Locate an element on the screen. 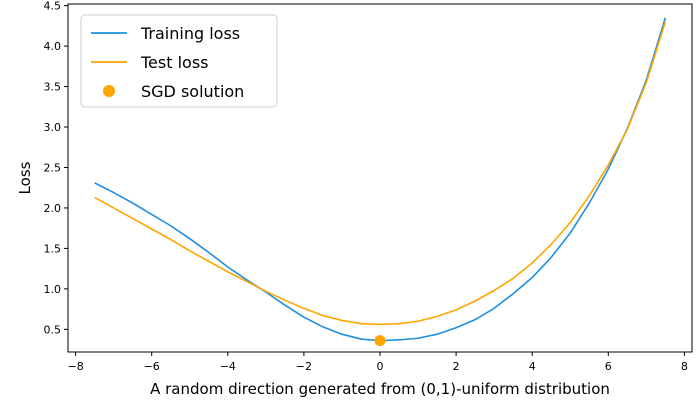  y-tick-label: 4.0 is located at coordinates (53, 46).